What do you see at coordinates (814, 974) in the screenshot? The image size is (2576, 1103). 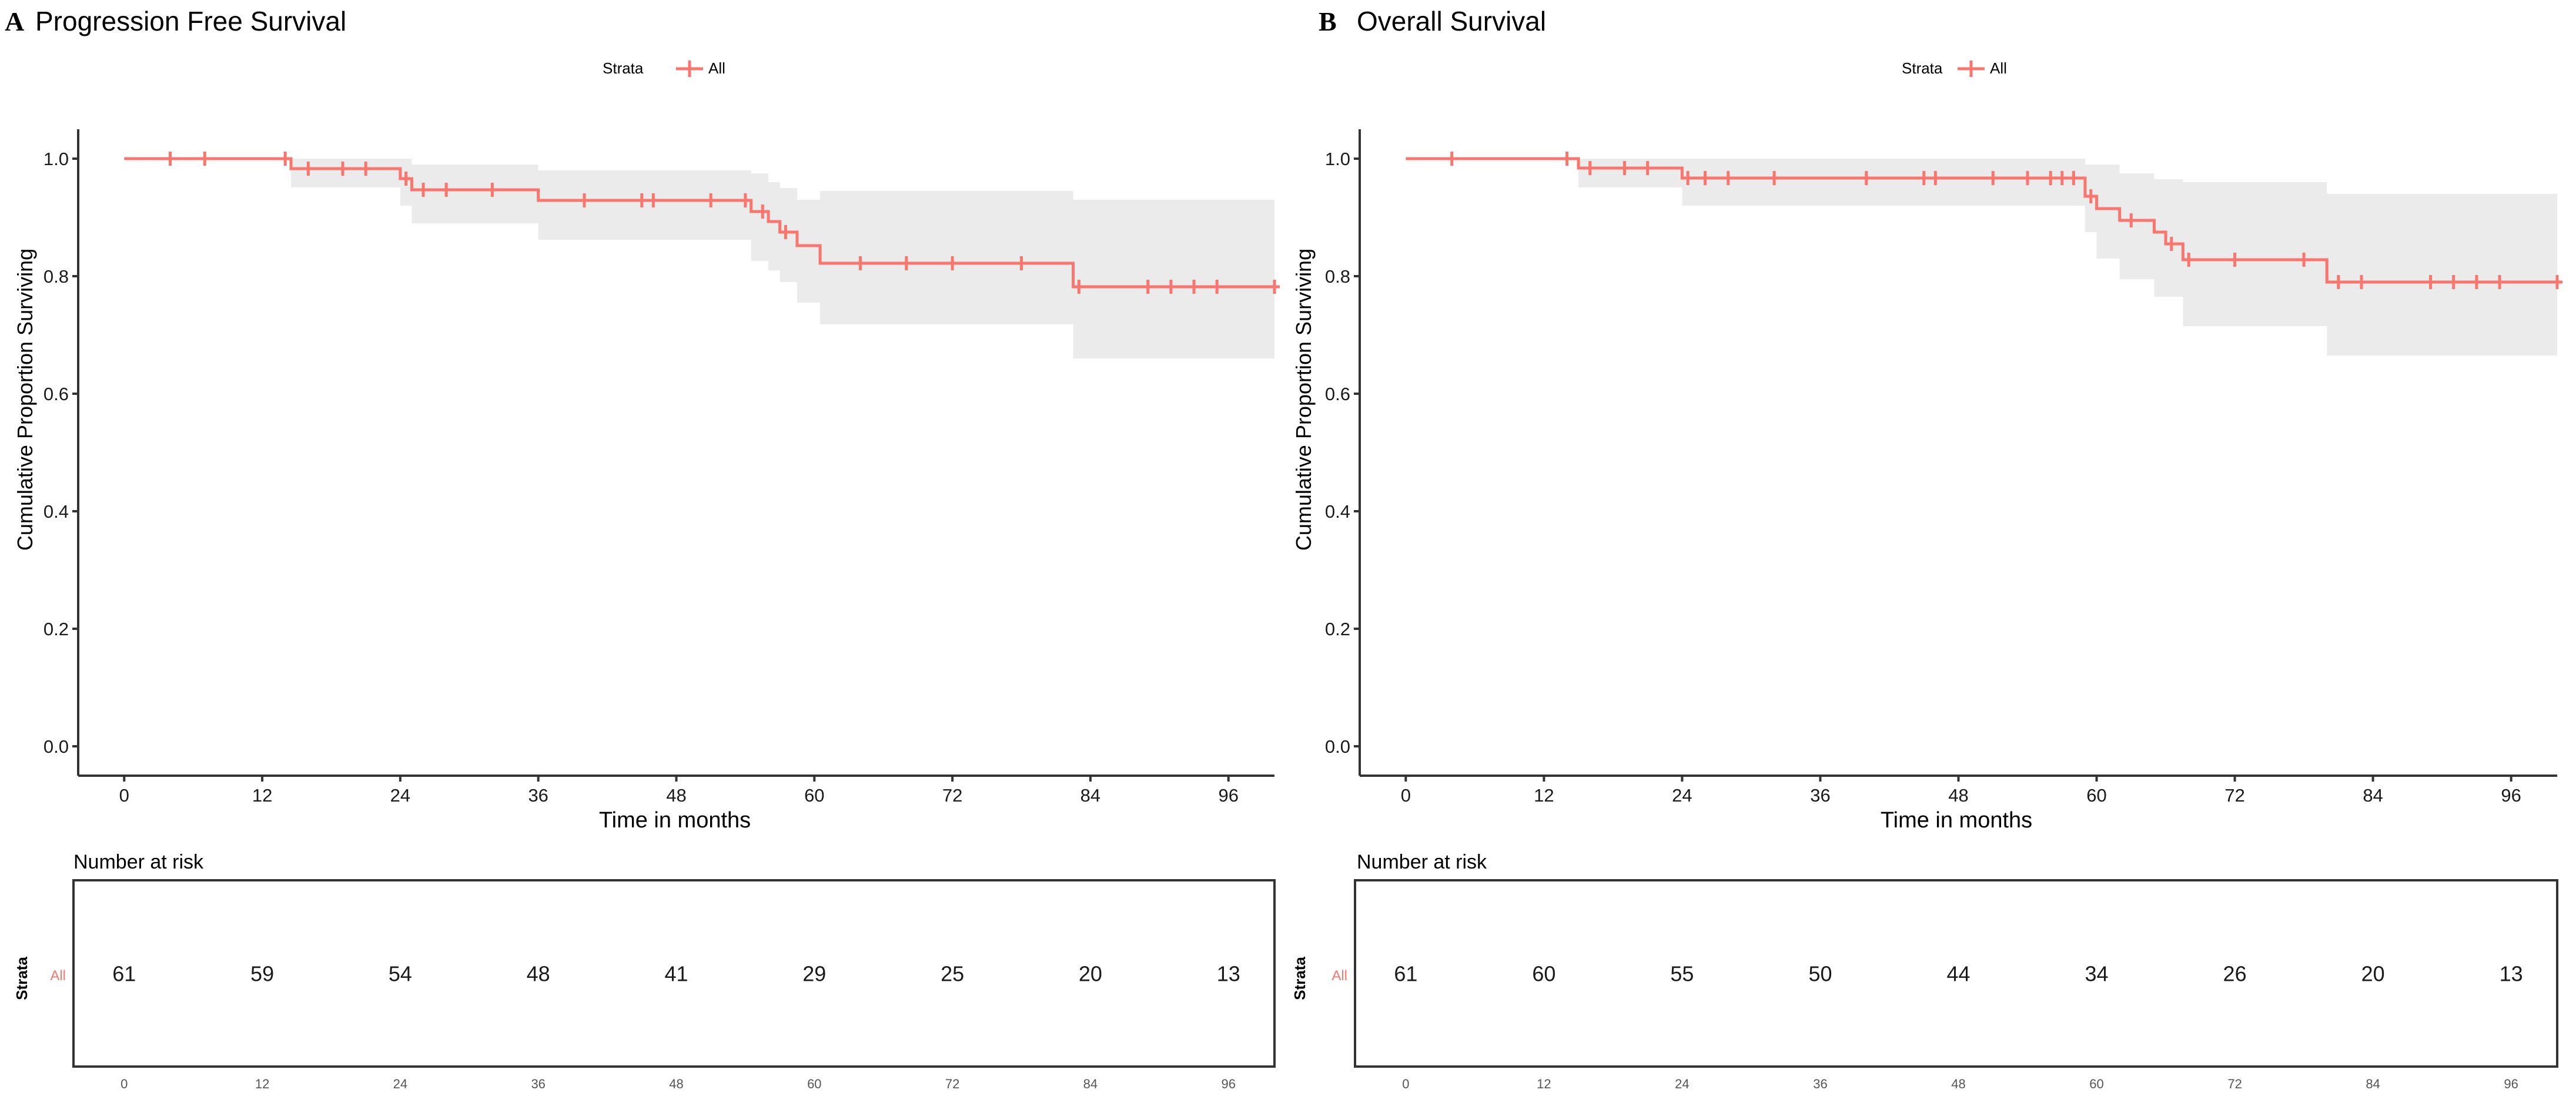 I see `risk-count: 29` at bounding box center [814, 974].